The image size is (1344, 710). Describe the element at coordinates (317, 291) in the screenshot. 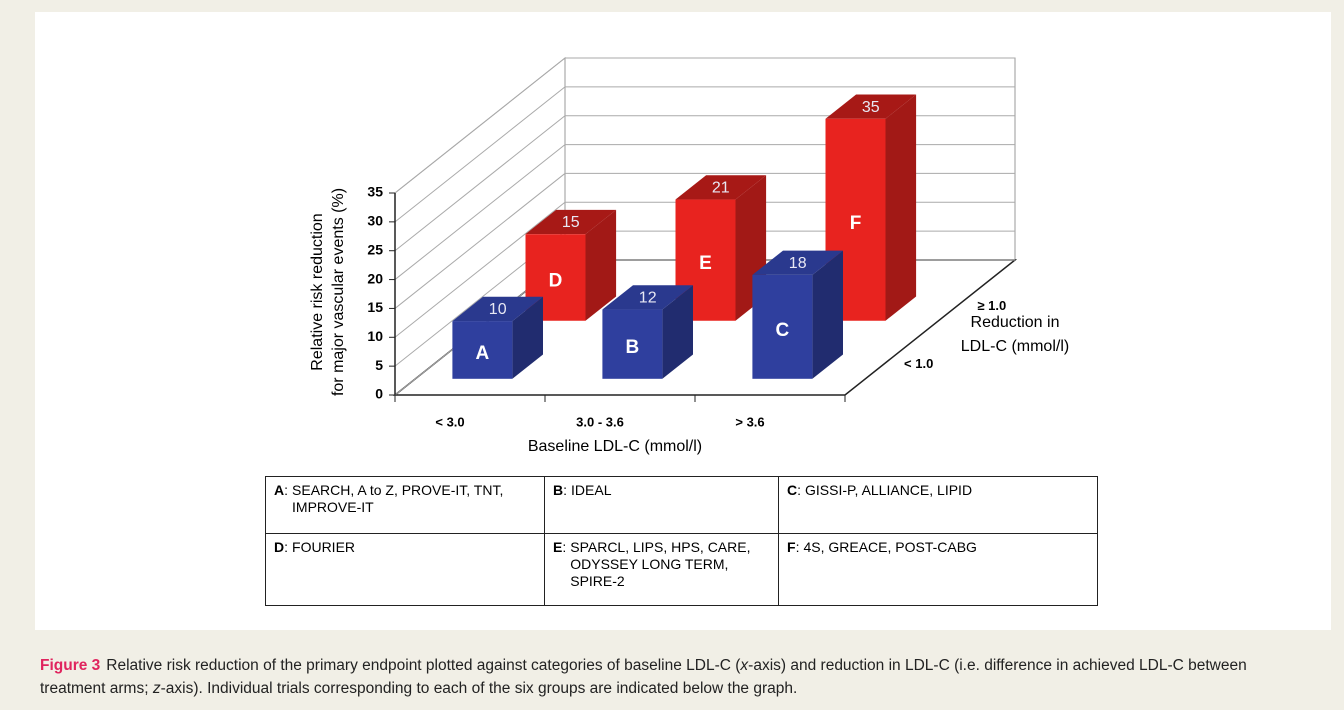

I see `y-axis-title: Relative risk reduction` at that location.